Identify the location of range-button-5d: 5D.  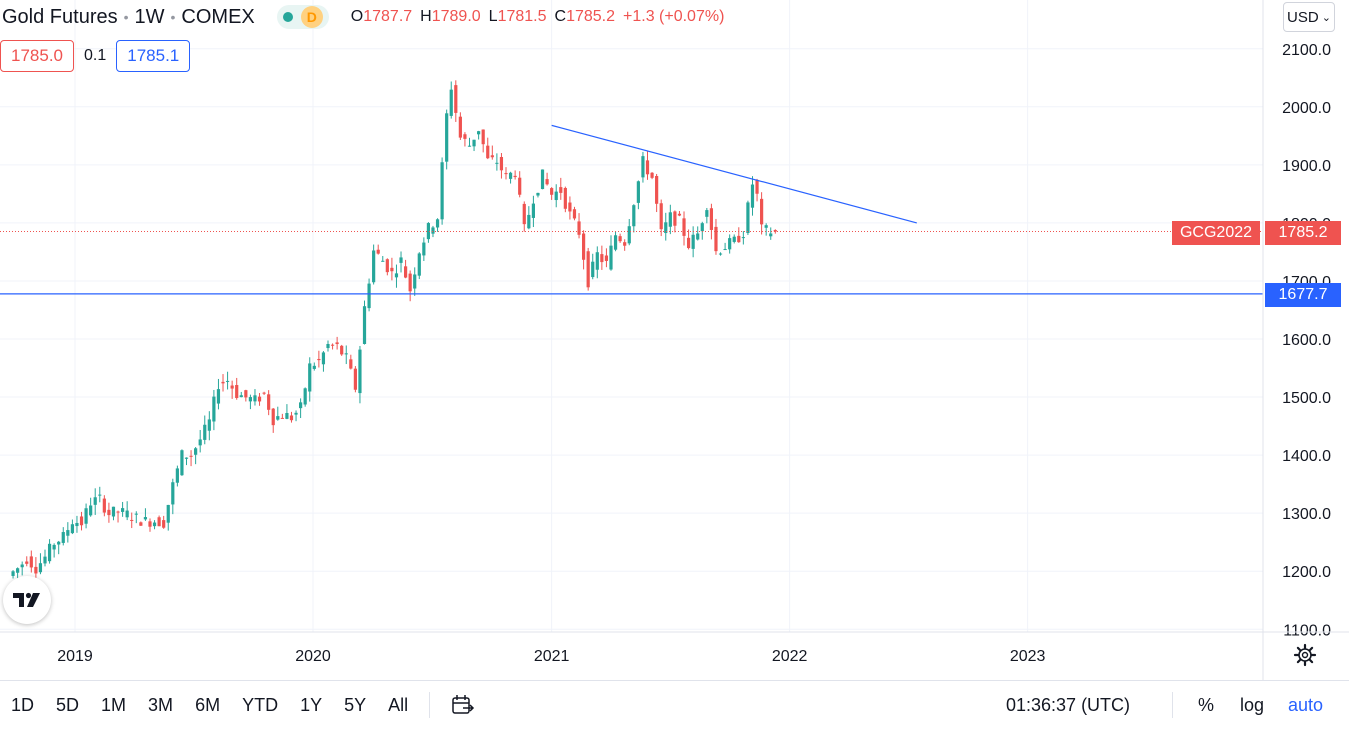
(68, 704).